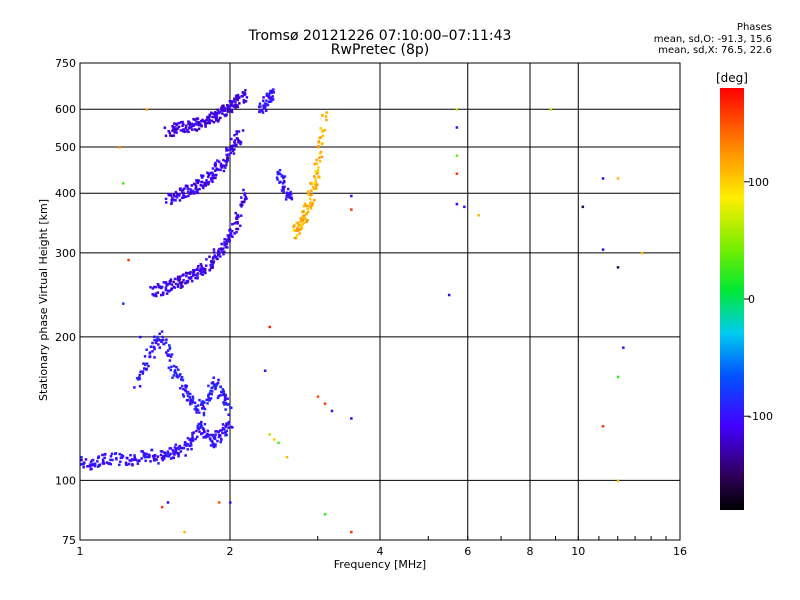 Image resolution: width=800 pixels, height=600 pixels. Describe the element at coordinates (732, 78) in the screenshot. I see `colorbar-label: [deg]` at that location.